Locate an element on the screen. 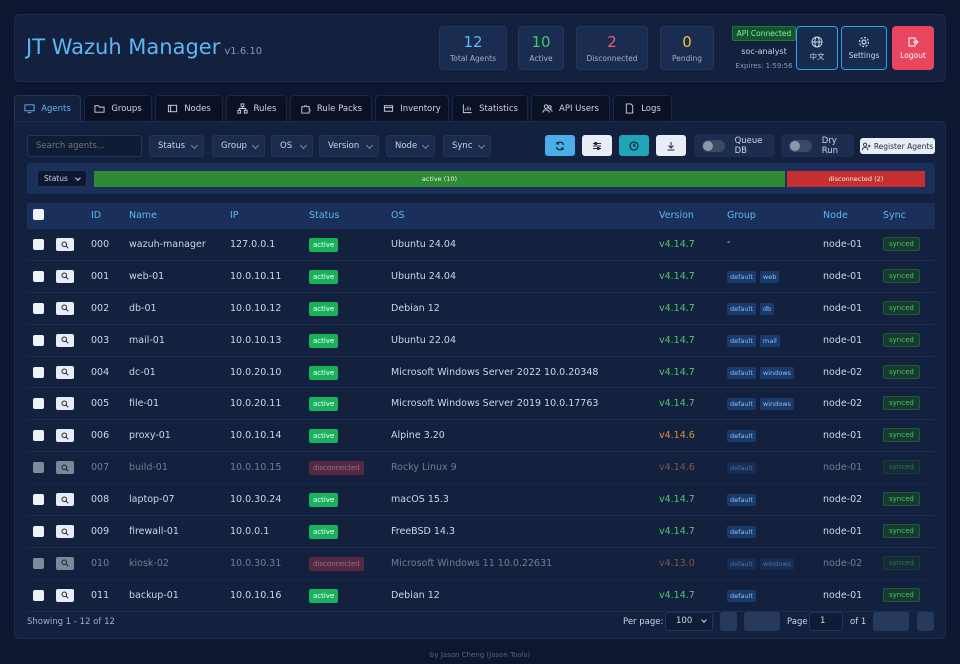  language-button: 中文 is located at coordinates (817, 48).